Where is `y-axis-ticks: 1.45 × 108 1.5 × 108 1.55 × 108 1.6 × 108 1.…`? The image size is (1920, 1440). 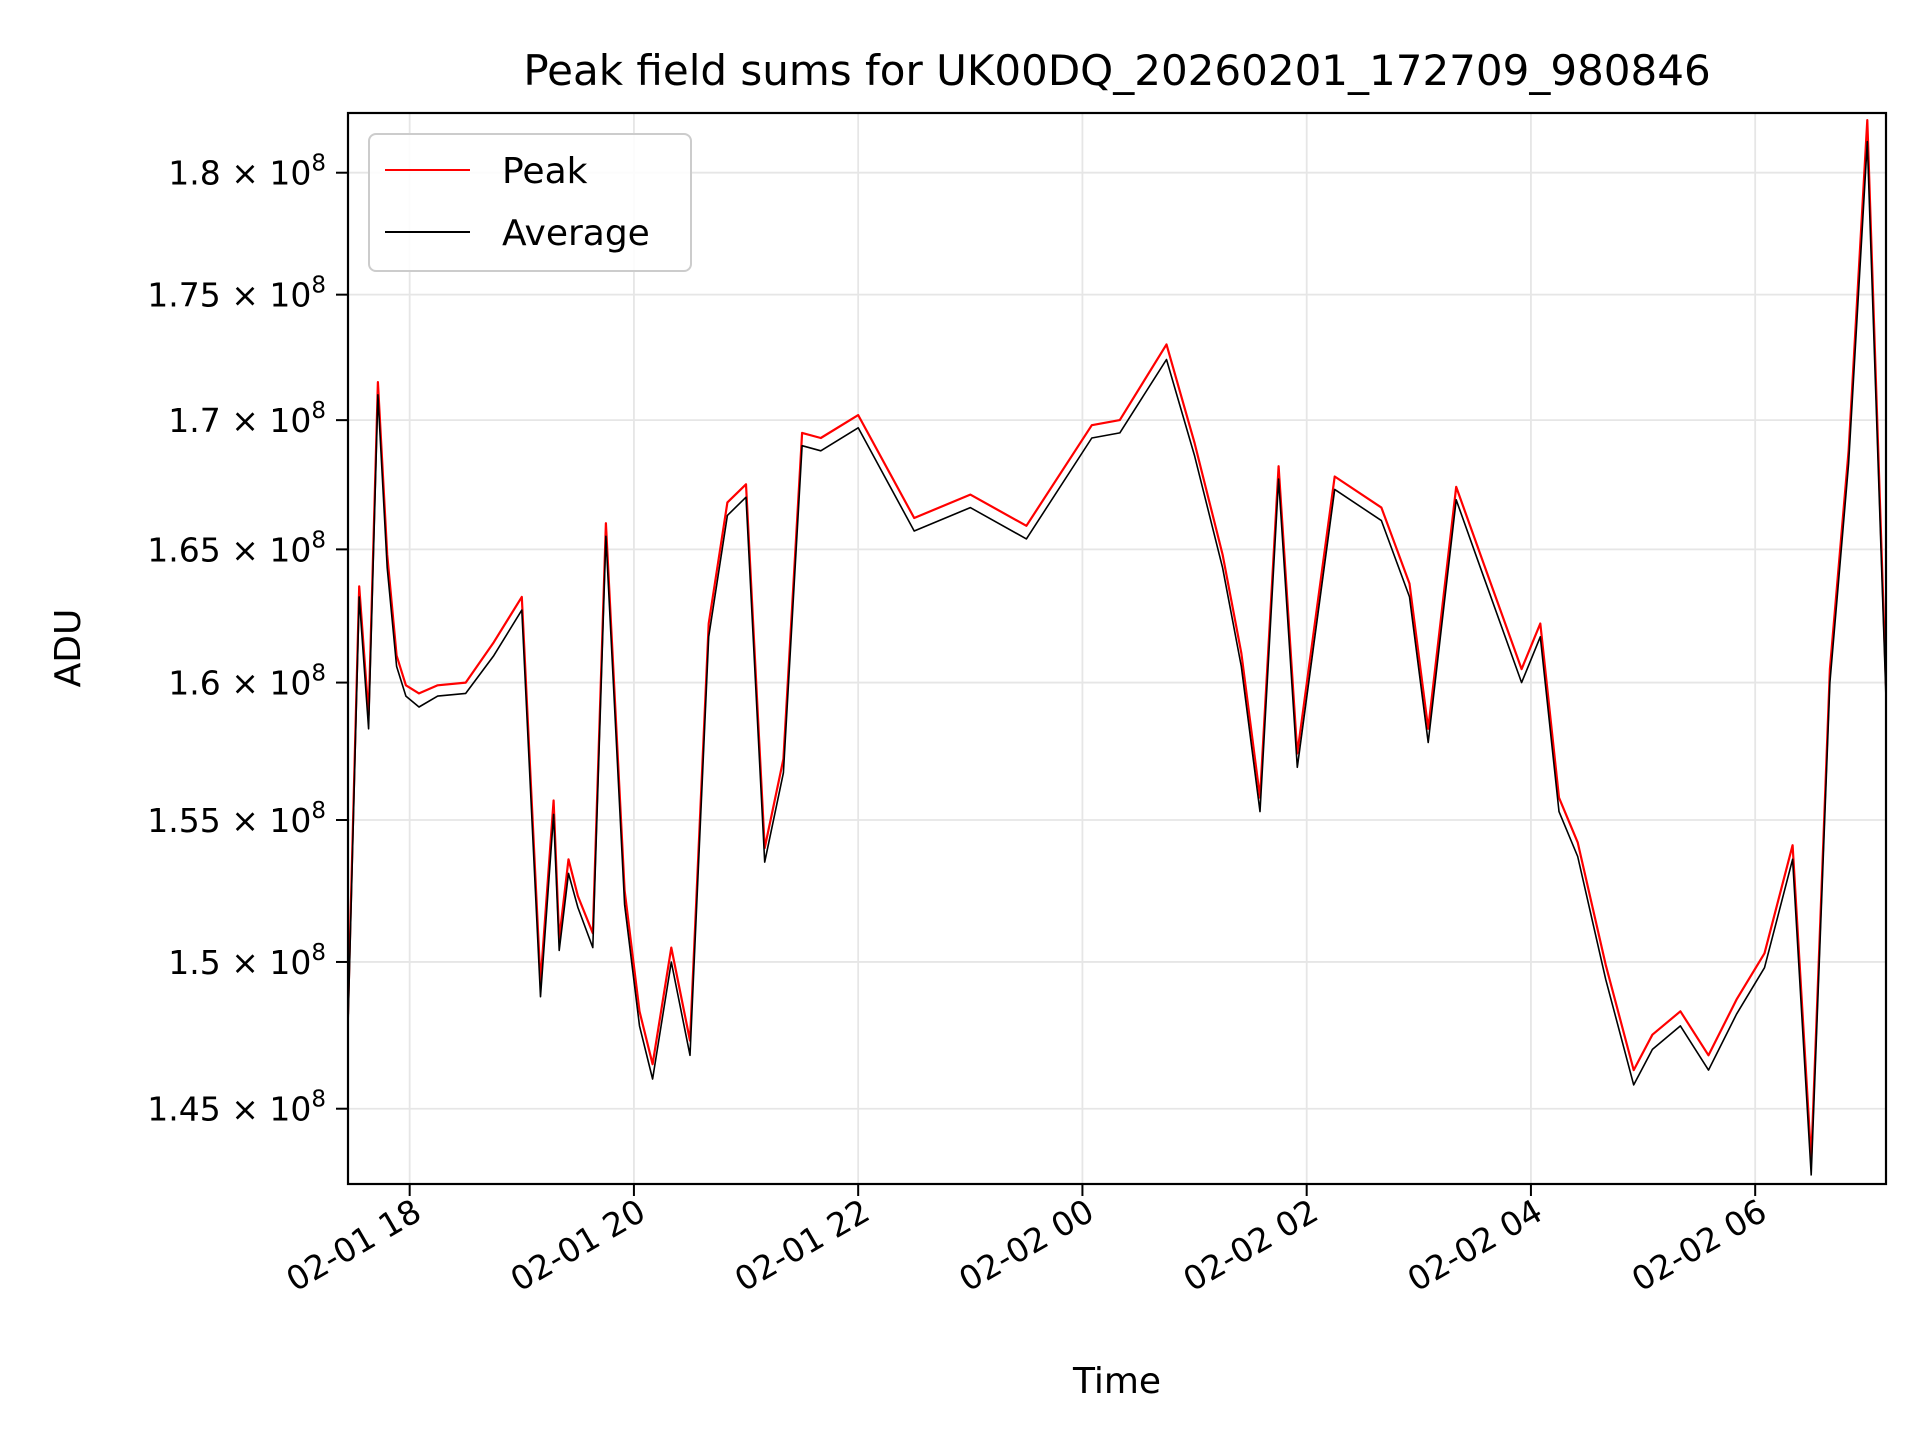
y-axis-ticks: 1.45 × 108 1.5 × 108 1.55 × 108 1.6 × 108 1.… is located at coordinates (247, 640).